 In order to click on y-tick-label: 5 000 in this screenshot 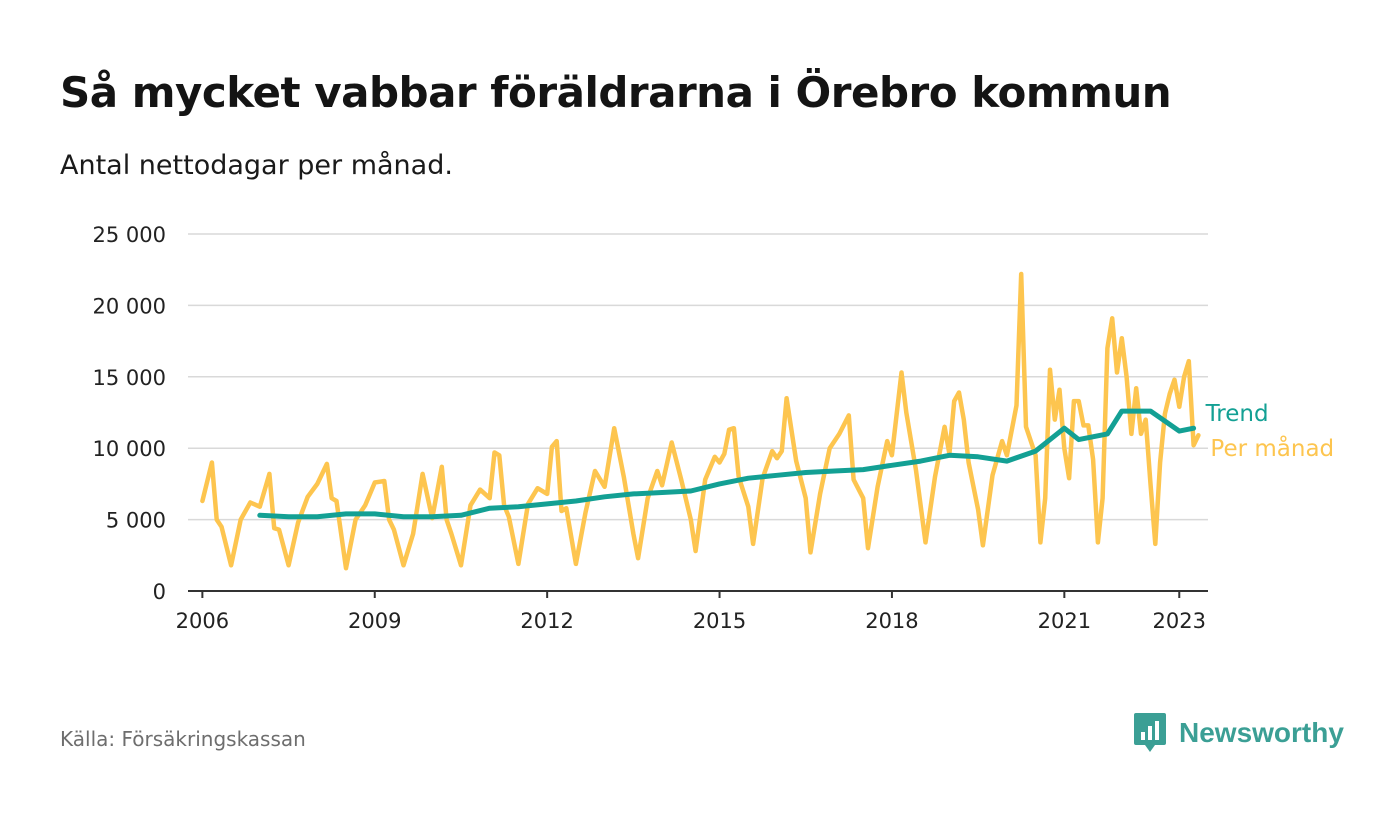, I will do `click(136, 521)`.